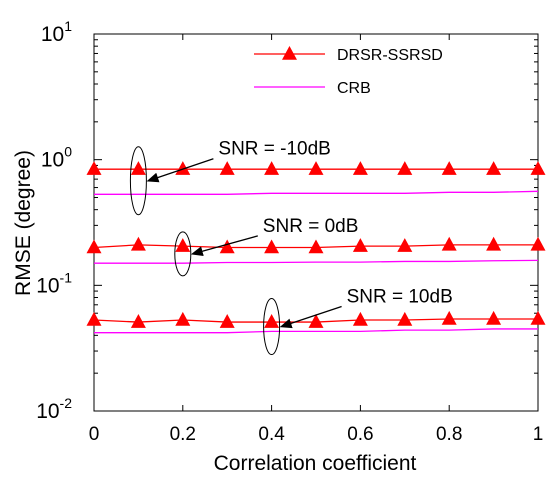  What do you see at coordinates (311, 226) in the screenshot?
I see `annotation-label: SNR = 0dB` at bounding box center [311, 226].